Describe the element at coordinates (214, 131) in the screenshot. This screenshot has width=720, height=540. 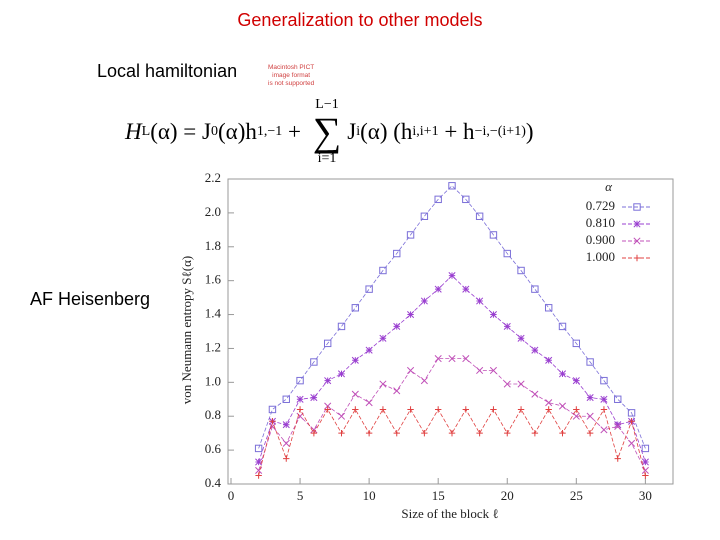
I see `formula-sub: 0` at that location.